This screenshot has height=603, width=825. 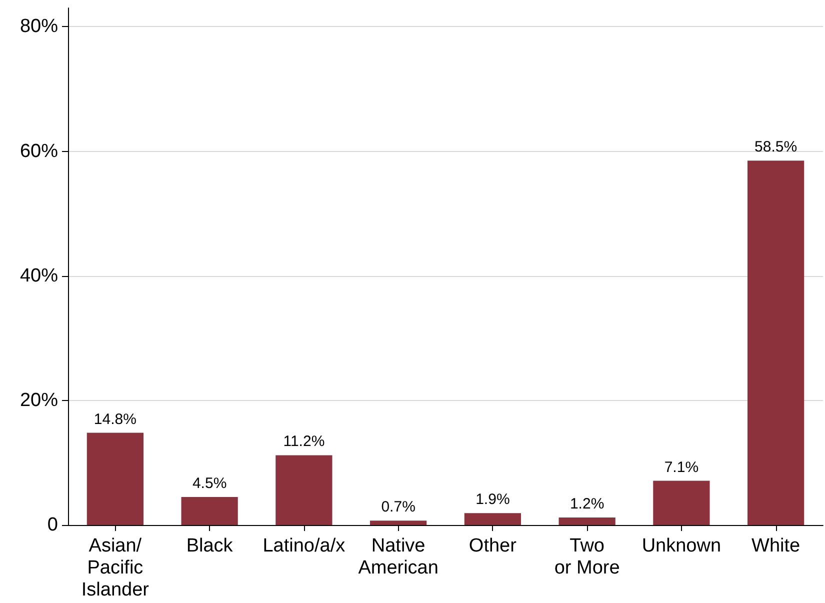 What do you see at coordinates (493, 499) in the screenshot?
I see `data-label: 1.9%` at bounding box center [493, 499].